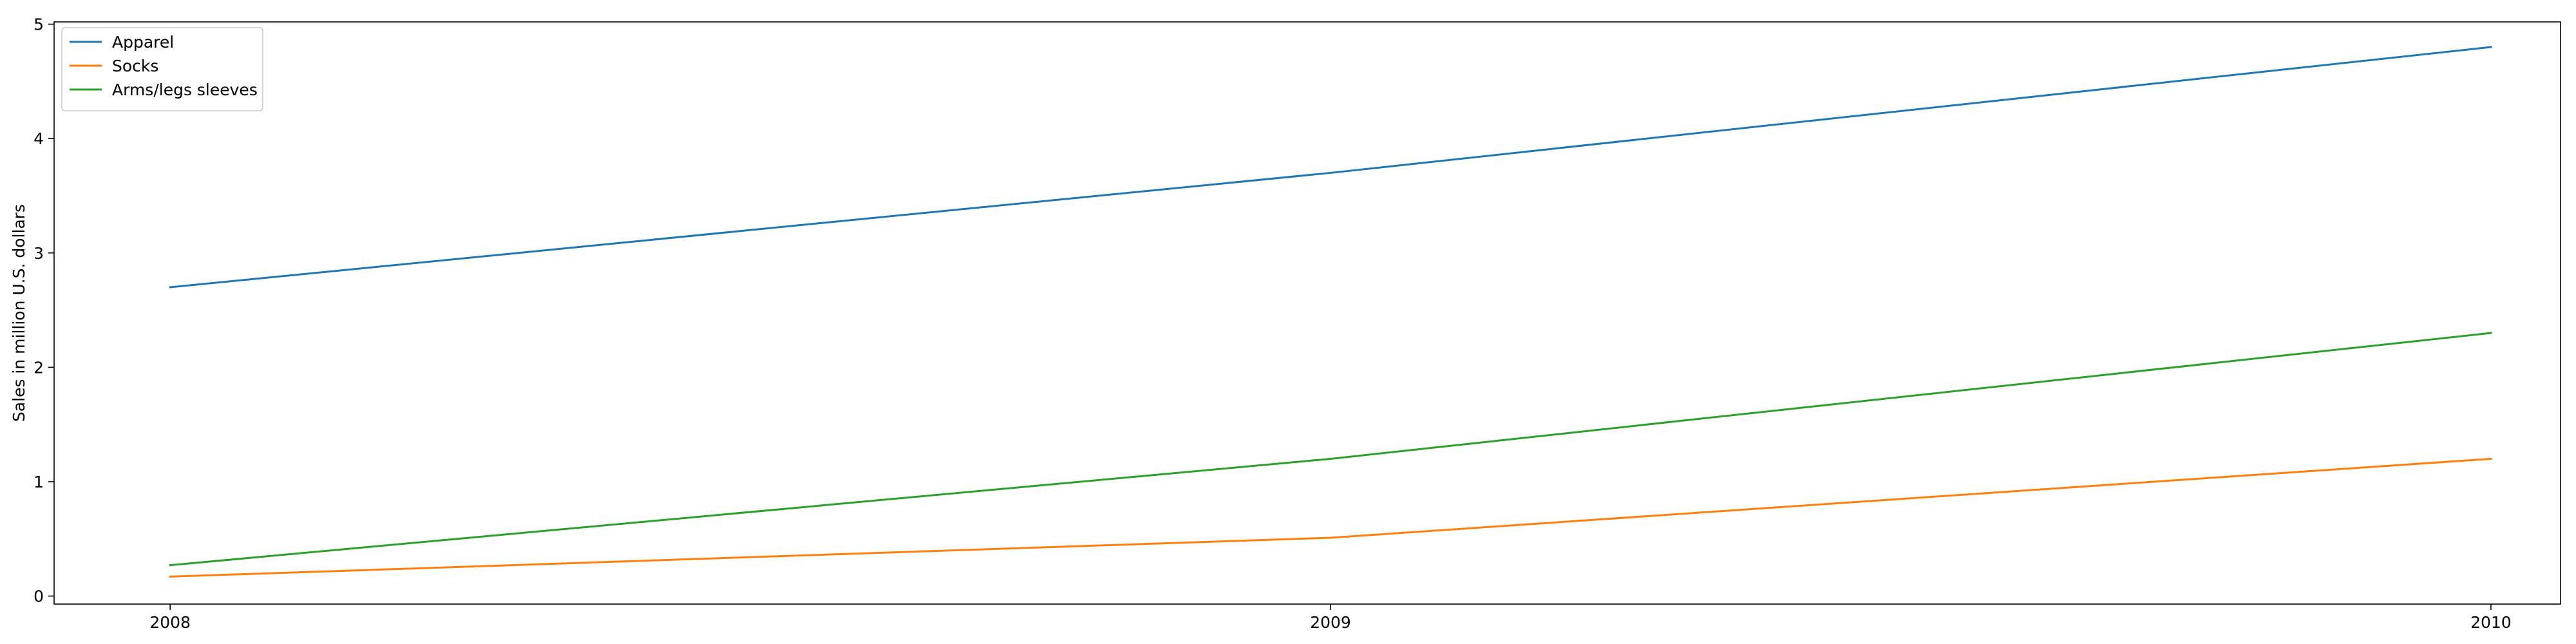 This screenshot has width=2576, height=644. I want to click on y-tick-label: 4, so click(38, 139).